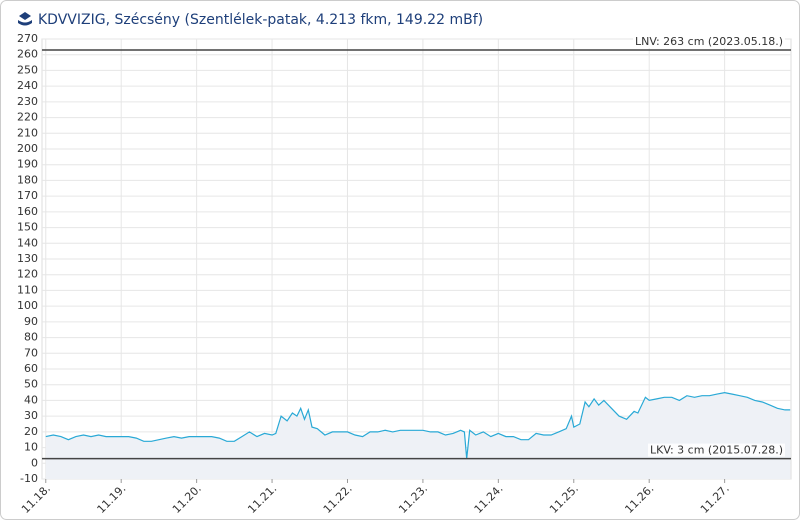  Describe the element at coordinates (31, 431) in the screenshot. I see `y-tick-label: 20` at that location.